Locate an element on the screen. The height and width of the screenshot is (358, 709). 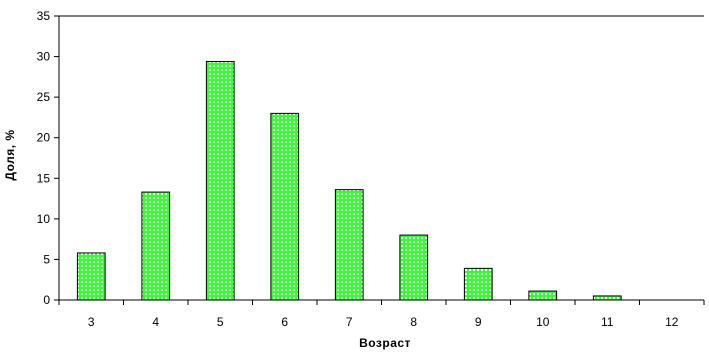
x-tick-label: 7 is located at coordinates (349, 322).